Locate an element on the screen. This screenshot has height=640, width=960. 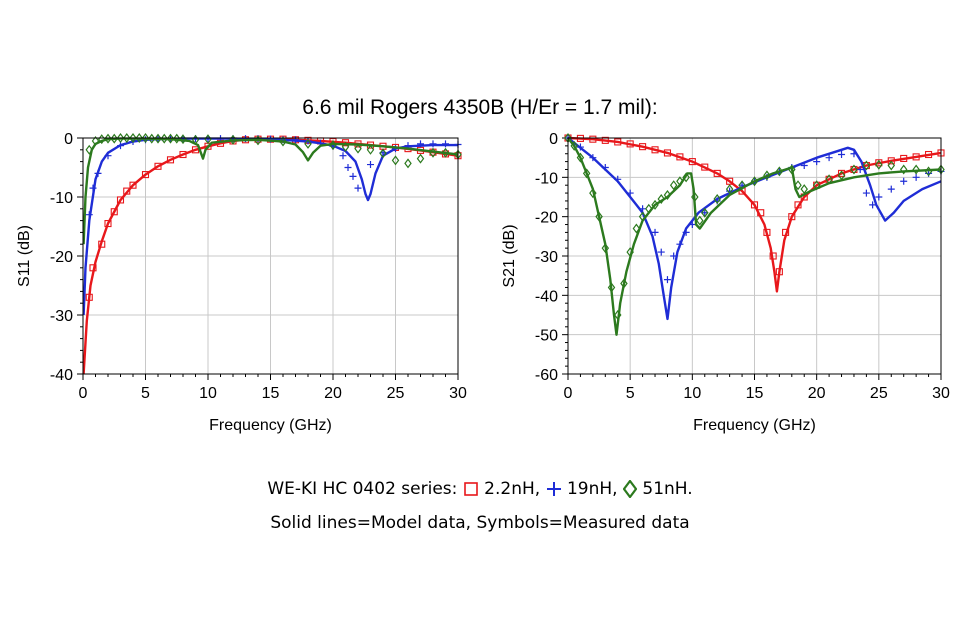
y-axis-label: S11 (dB) is located at coordinates (24, 256).